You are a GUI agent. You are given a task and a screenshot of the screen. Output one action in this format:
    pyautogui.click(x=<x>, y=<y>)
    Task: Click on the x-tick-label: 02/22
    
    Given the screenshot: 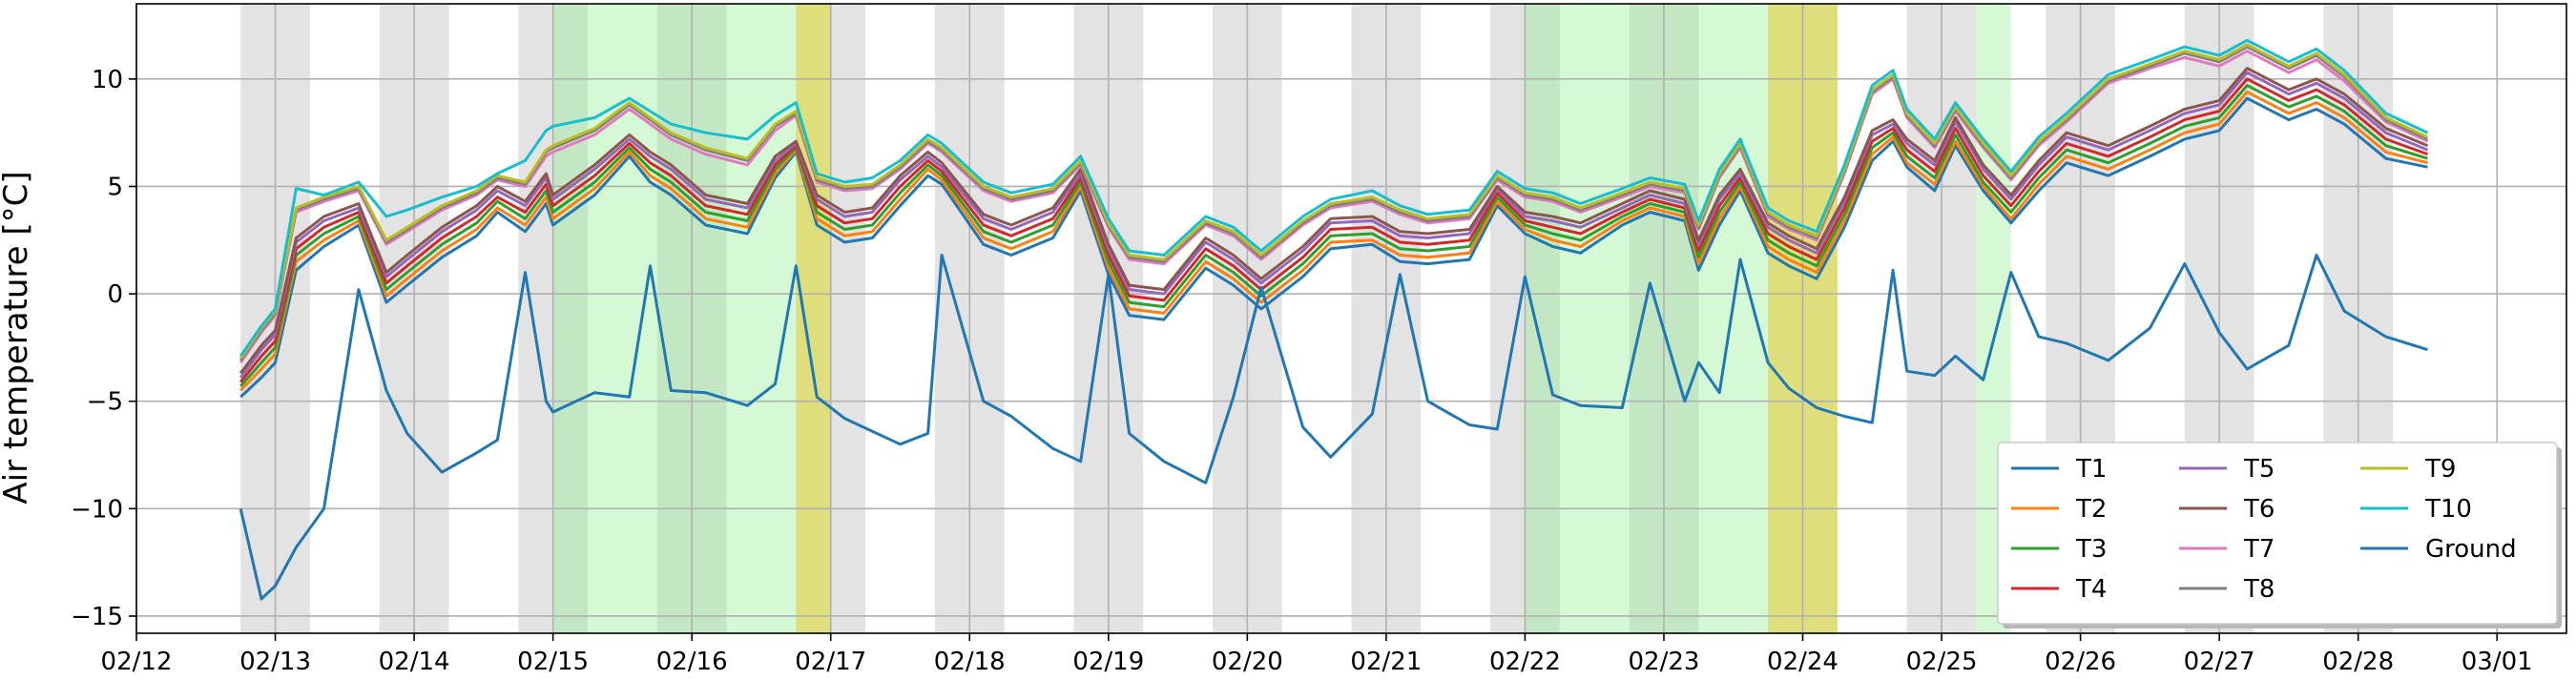 What is the action you would take?
    pyautogui.click(x=1525, y=662)
    